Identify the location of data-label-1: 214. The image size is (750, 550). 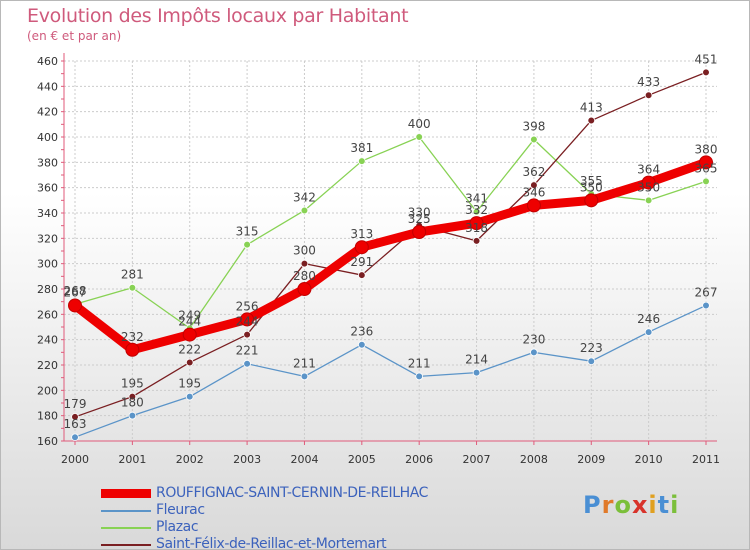
(476, 360).